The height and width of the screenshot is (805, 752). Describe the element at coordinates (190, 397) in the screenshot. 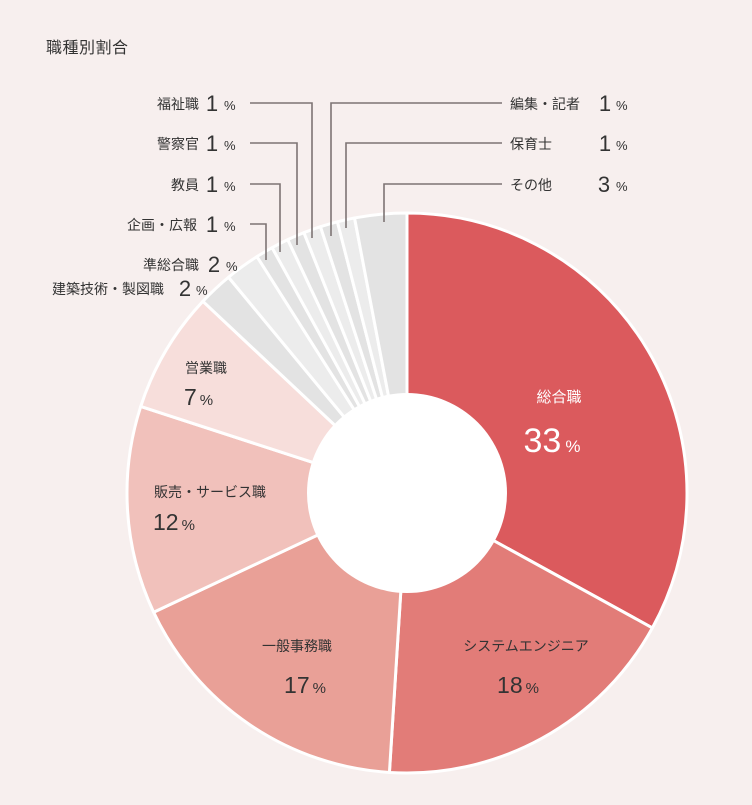

I see `label-value: 7` at that location.